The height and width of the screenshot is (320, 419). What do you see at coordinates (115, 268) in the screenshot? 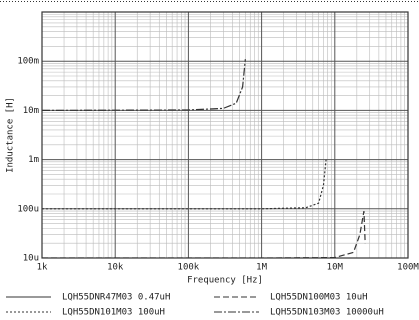
I see `x-tick-label: 10k` at bounding box center [115, 268].